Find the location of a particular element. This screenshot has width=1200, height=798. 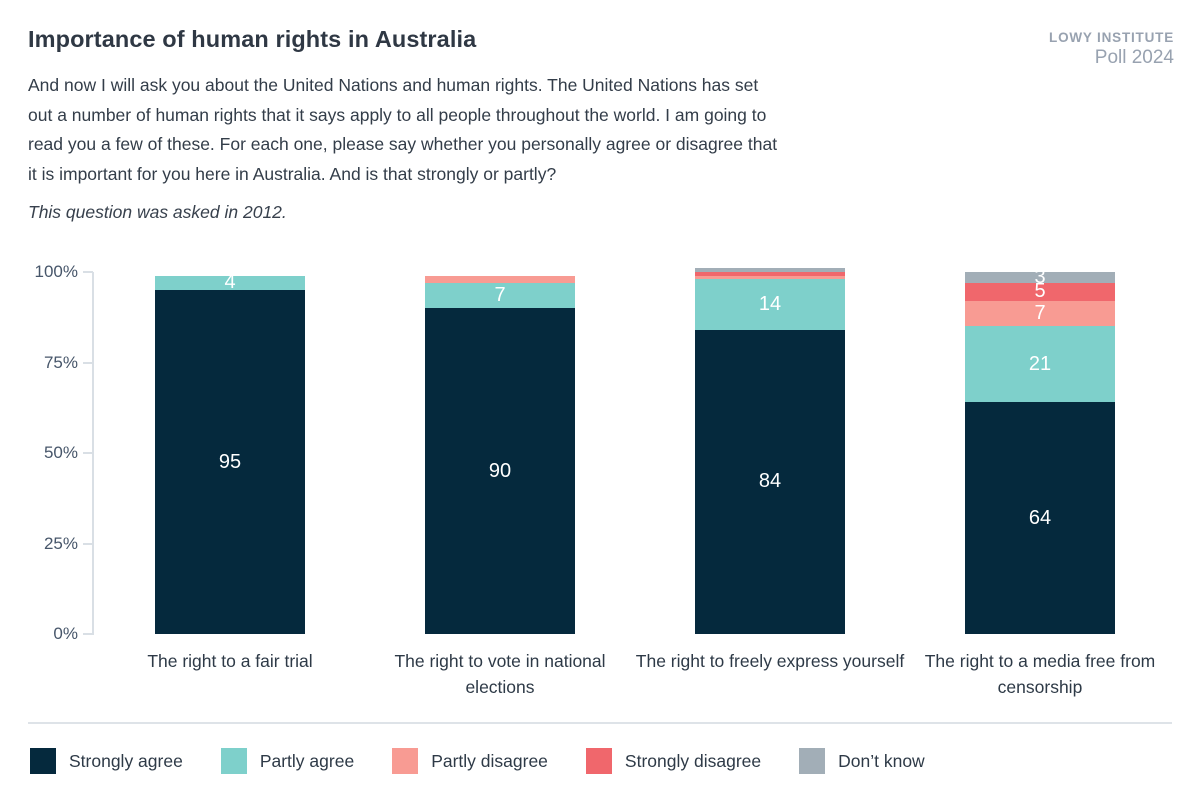

legend-item: Partly disagree is located at coordinates (470, 761).